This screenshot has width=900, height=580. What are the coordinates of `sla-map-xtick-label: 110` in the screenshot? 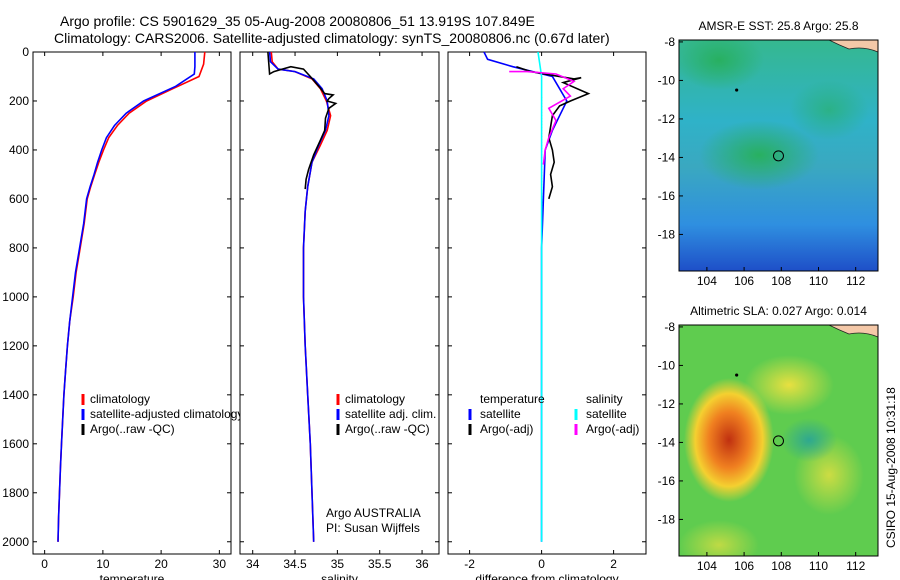 It's located at (818, 566).